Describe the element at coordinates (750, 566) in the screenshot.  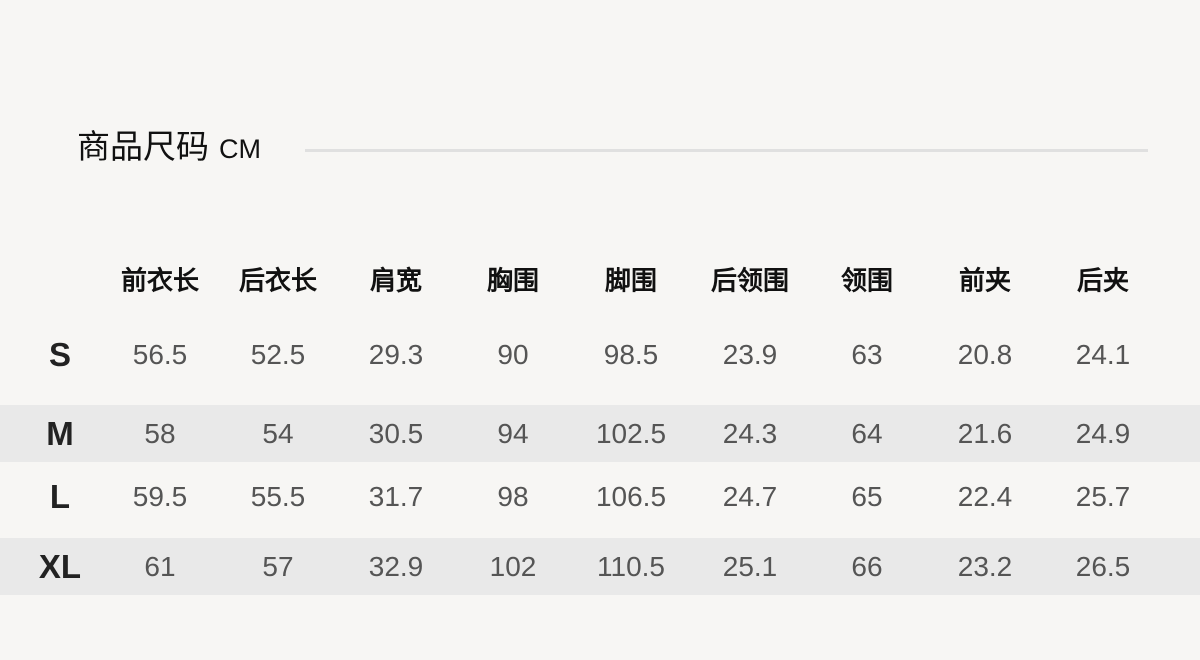
I see `table-cell: 25.1` at that location.